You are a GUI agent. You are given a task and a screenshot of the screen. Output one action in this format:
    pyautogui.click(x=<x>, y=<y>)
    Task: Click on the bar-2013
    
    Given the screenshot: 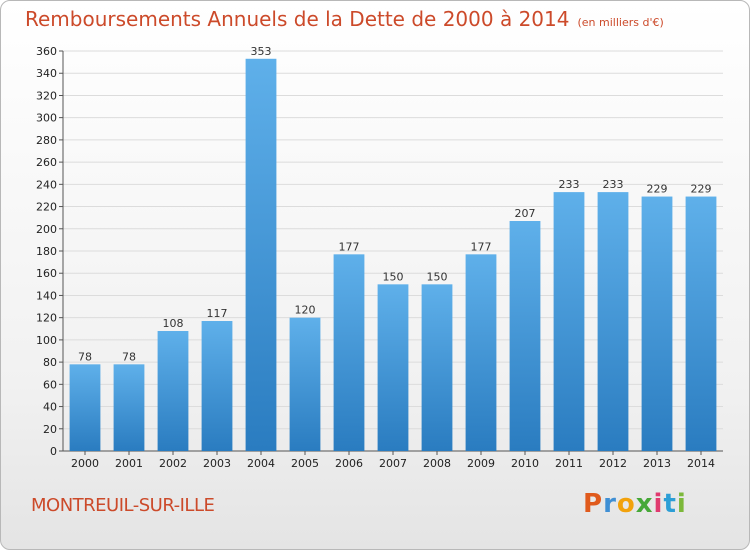 What is the action you would take?
    pyautogui.click(x=657, y=323)
    